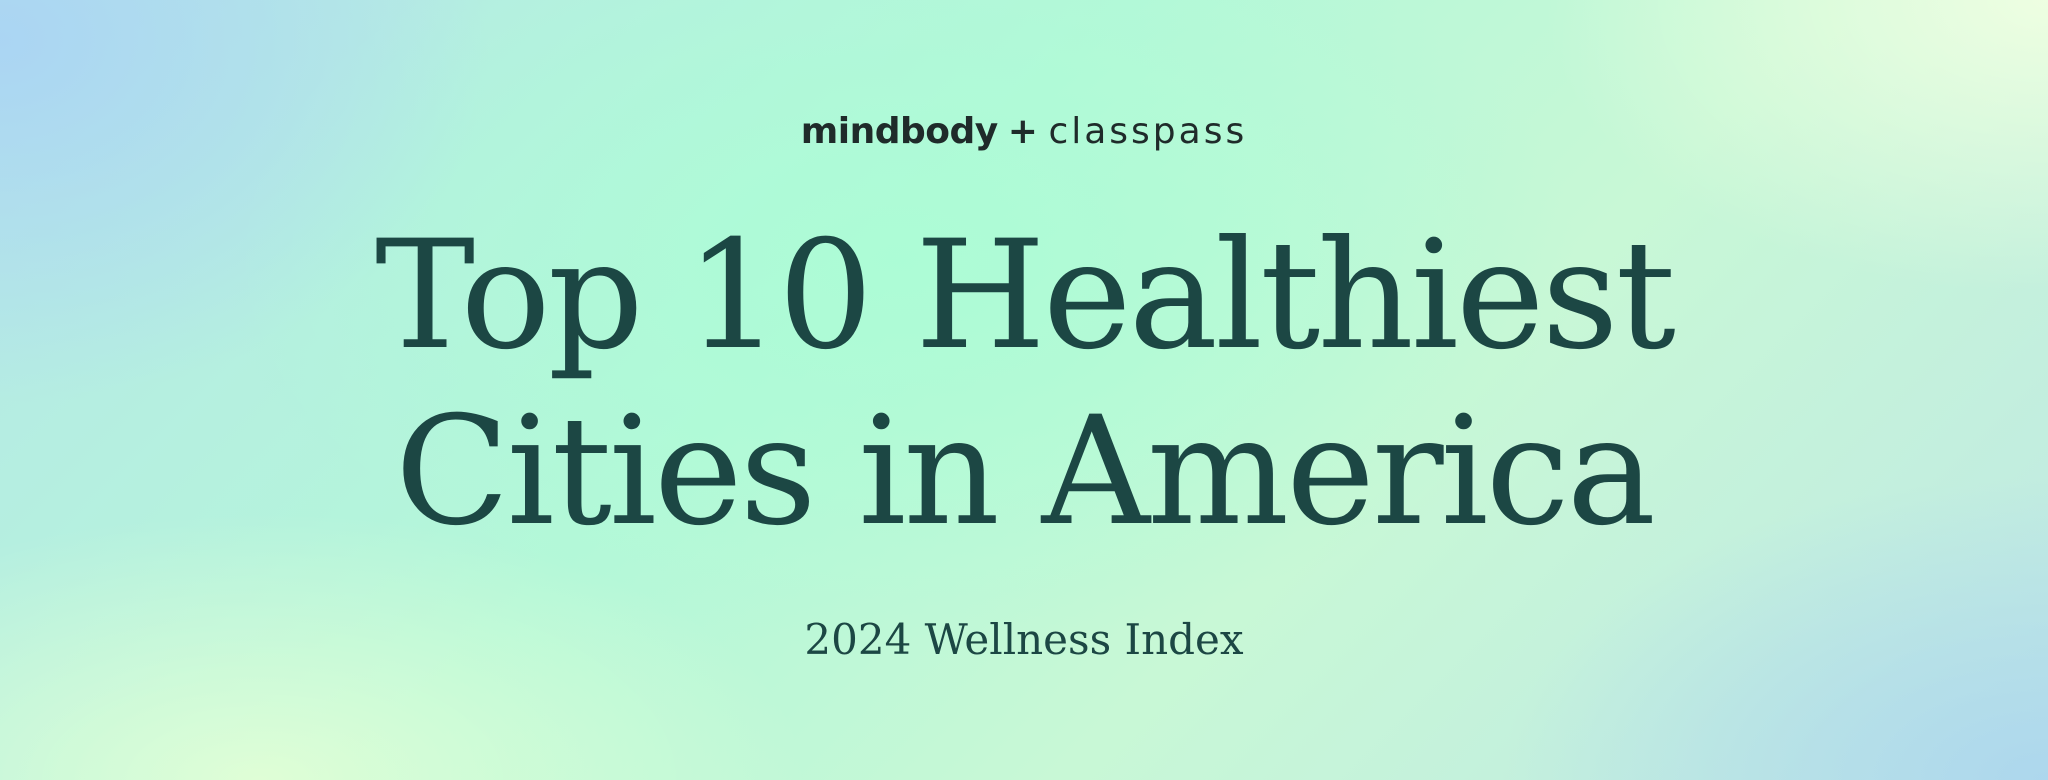  I want to click on subtitle: 2024 Wellness Index, so click(1024, 639).